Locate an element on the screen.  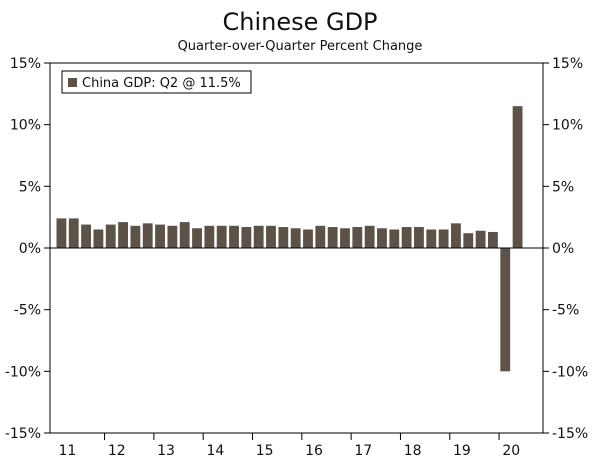
y-tick-label-left: -5% is located at coordinates (27, 311).